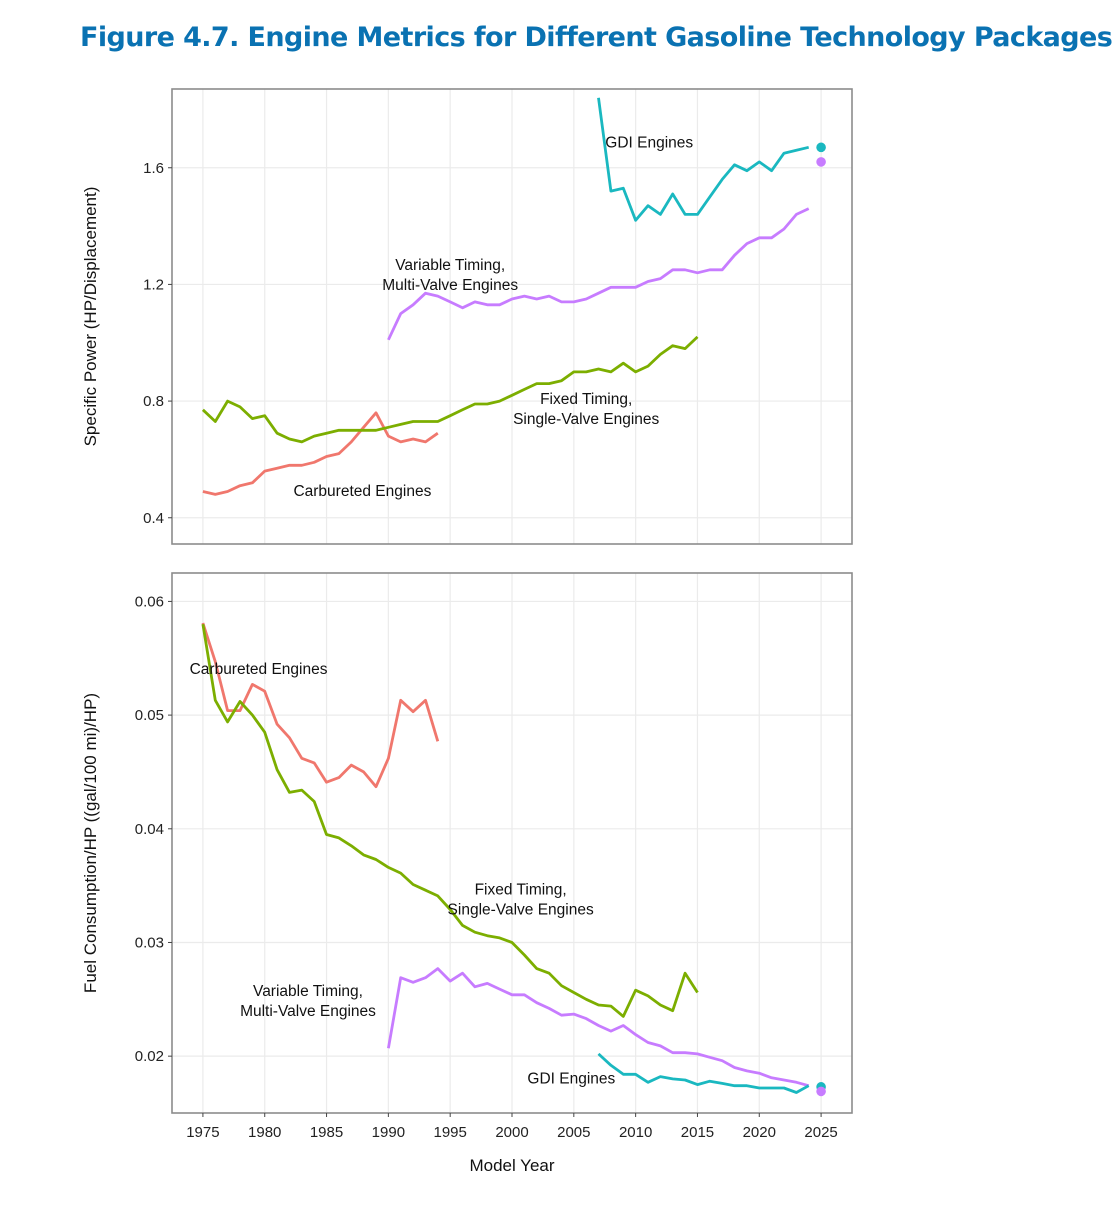 The image size is (1119, 1225). What do you see at coordinates (153, 518) in the screenshot?
I see `y-tick-label: 0.4` at bounding box center [153, 518].